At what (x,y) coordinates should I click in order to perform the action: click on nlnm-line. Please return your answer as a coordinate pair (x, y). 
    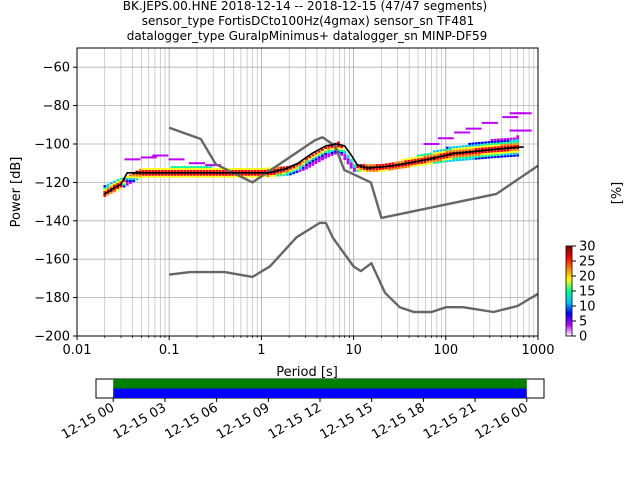
    Looking at the image, I should click on (353, 267).